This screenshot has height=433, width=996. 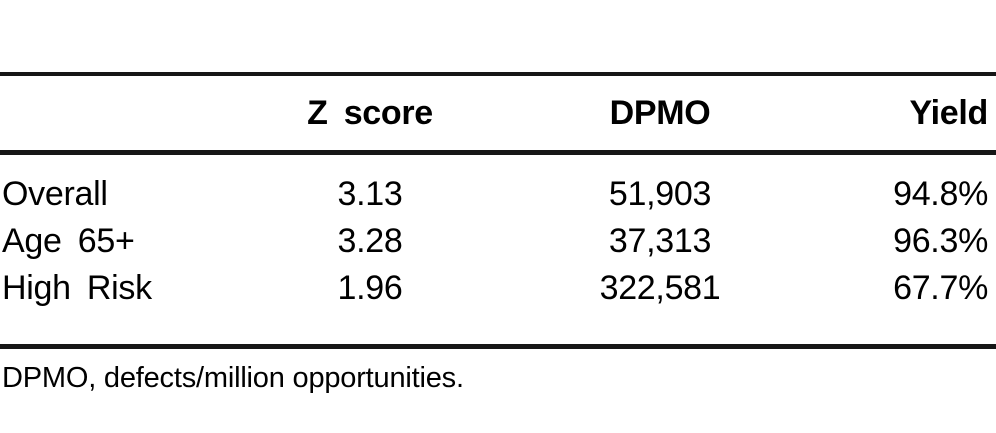 What do you see at coordinates (77, 288) in the screenshot?
I see `row-label-cell: High Risk` at bounding box center [77, 288].